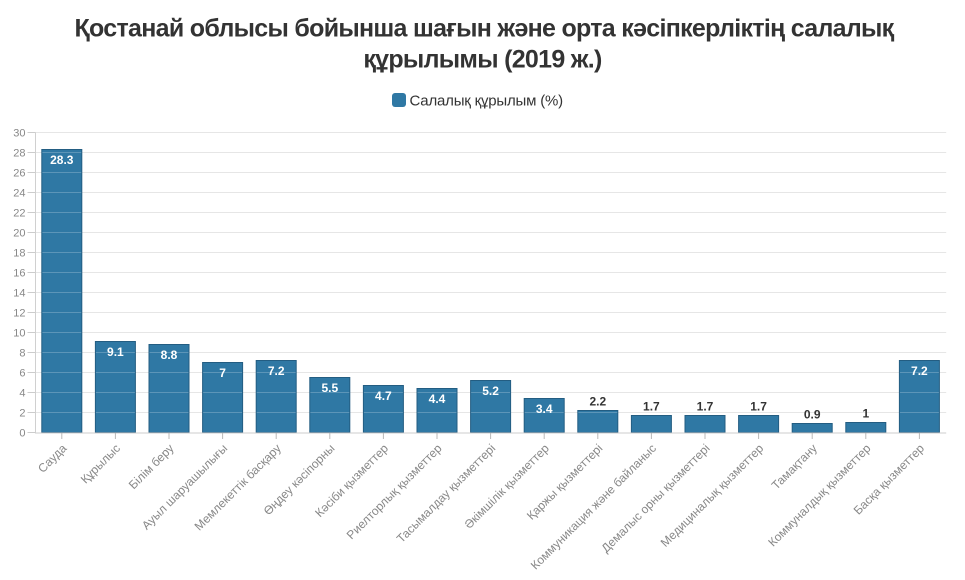 This screenshot has width=965, height=580. Describe the element at coordinates (22, 434) in the screenshot. I see `svg-text: 0` at that location.